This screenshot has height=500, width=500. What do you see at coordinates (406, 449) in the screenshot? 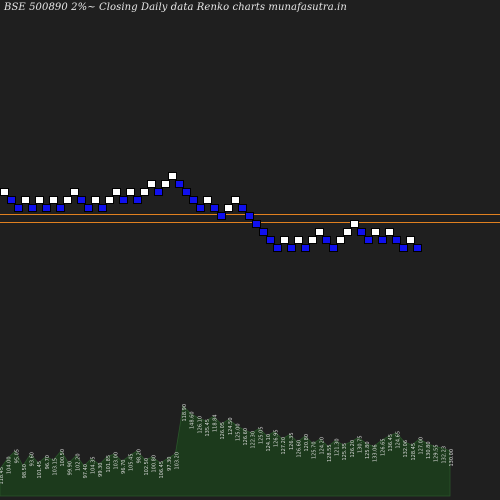
I see `volume-label: 132.06` at bounding box center [406, 449].